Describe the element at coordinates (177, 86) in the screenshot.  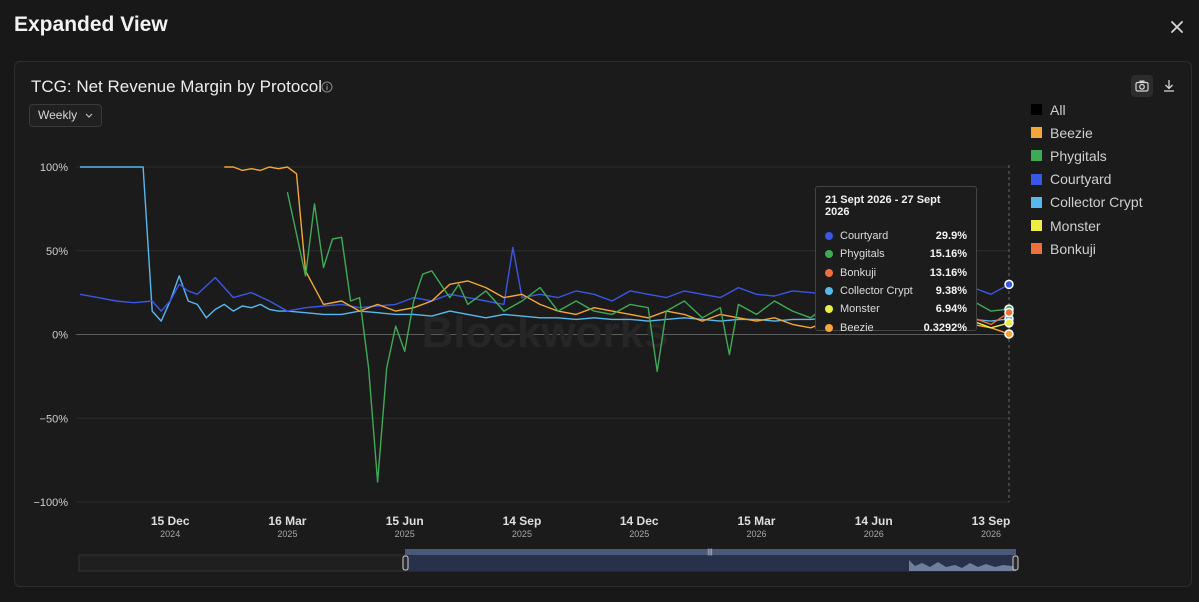
I see `chart-title: TCG: Net Revenue Margin by Protocol` at that location.